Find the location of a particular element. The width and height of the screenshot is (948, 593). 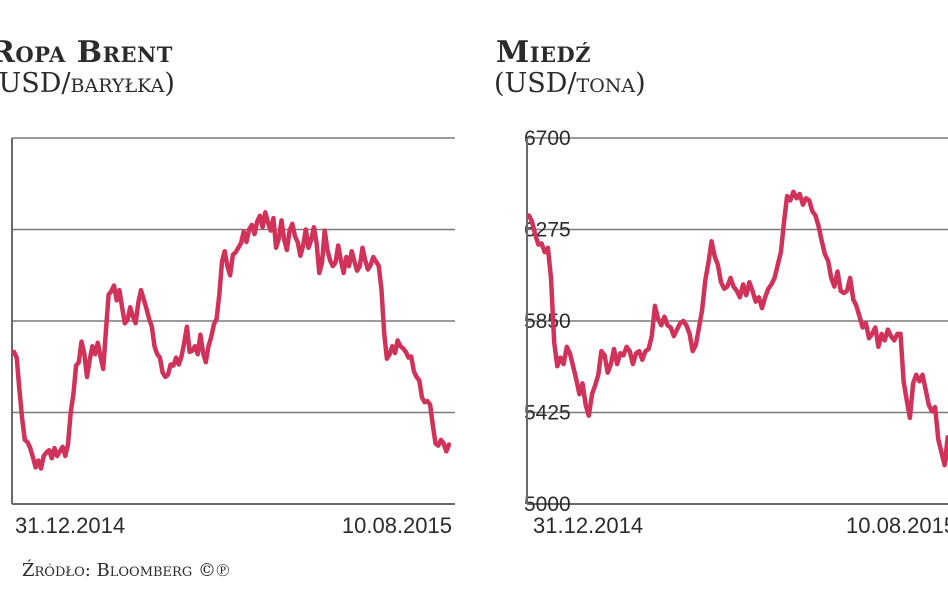

chart-2-title: Miedź is located at coordinates (544, 52).